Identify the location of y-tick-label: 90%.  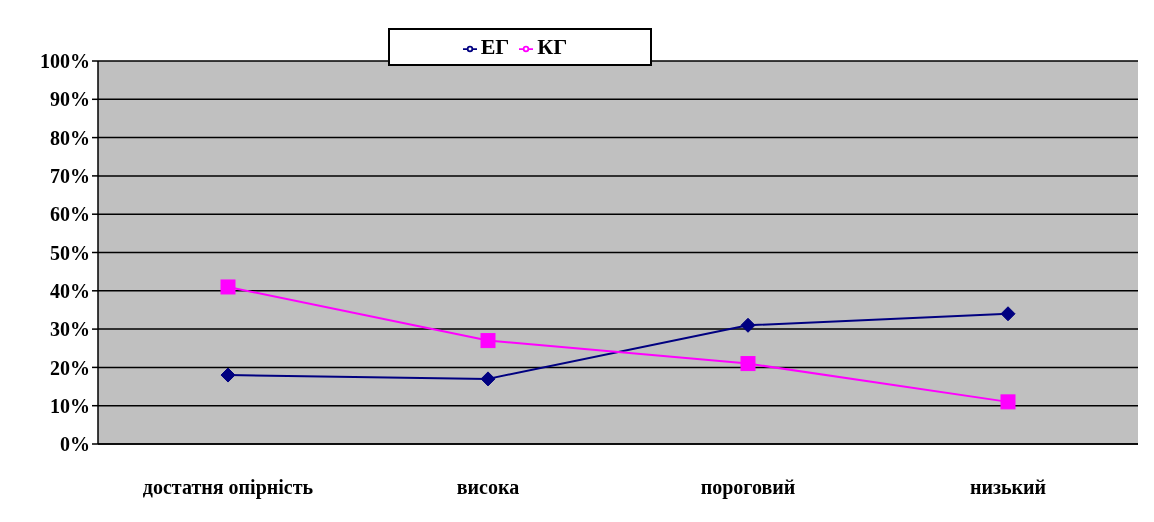
(70, 99).